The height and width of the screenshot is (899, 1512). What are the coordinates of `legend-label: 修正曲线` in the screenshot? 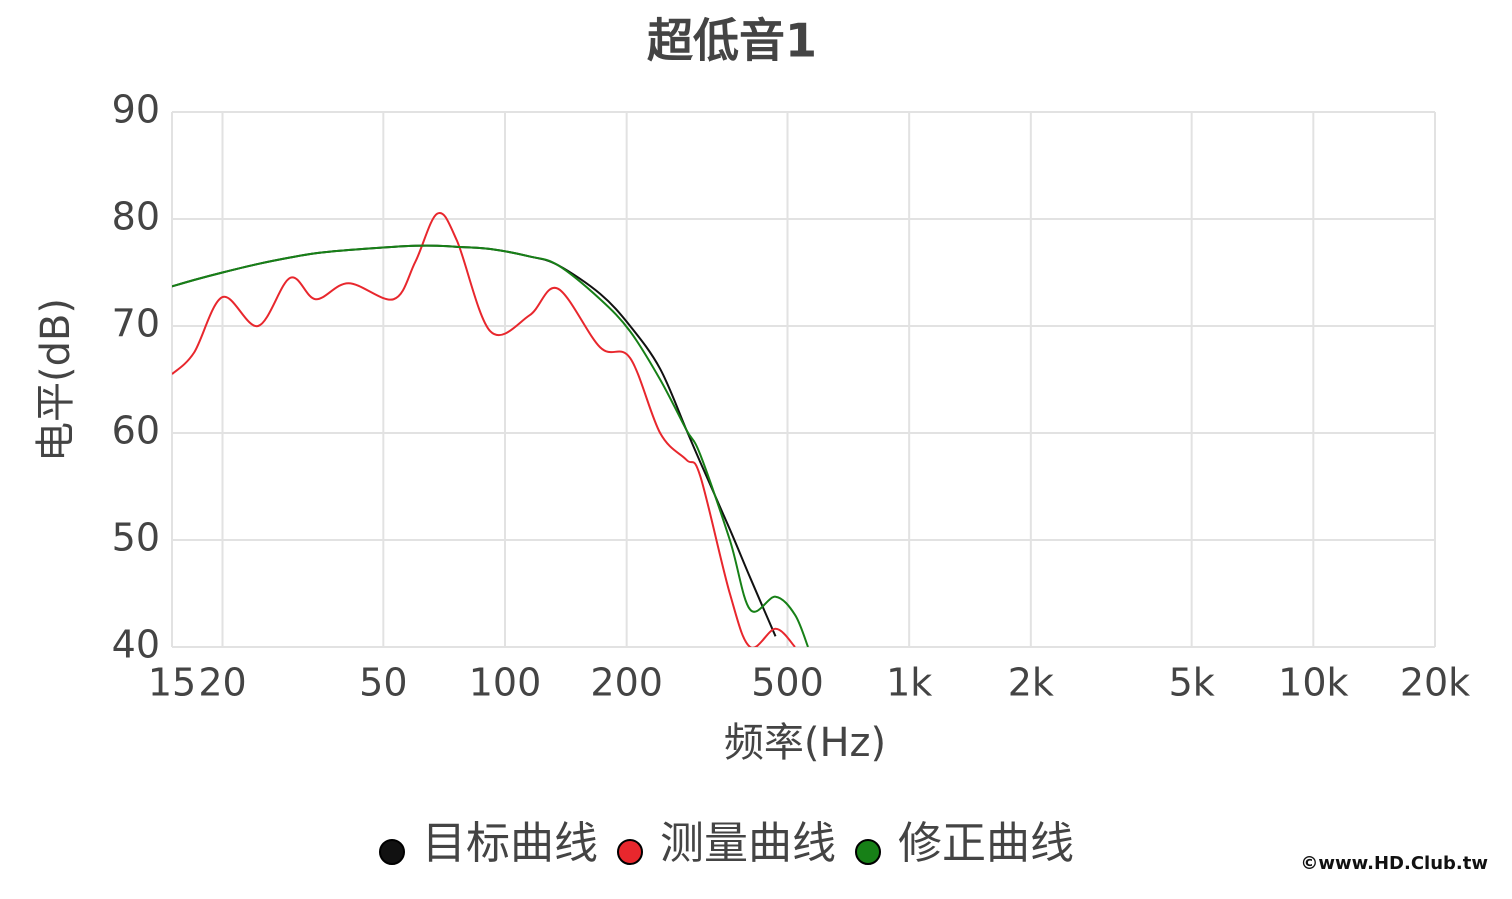 It's located at (986, 843).